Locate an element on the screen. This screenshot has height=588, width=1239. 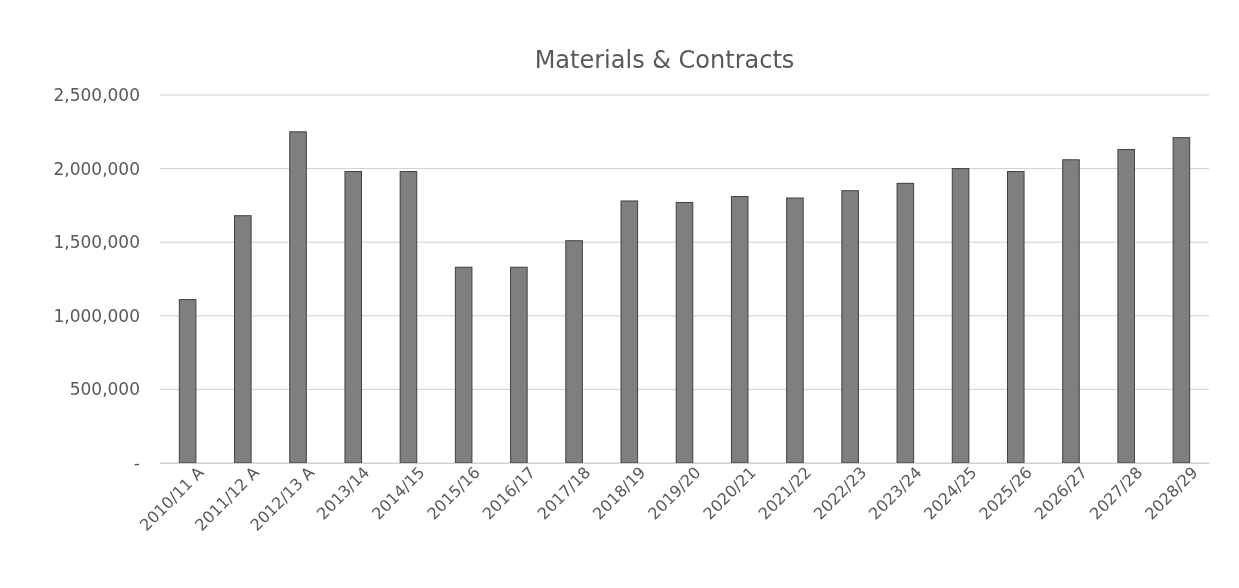
y-tick-label: - is located at coordinates (136, 462).